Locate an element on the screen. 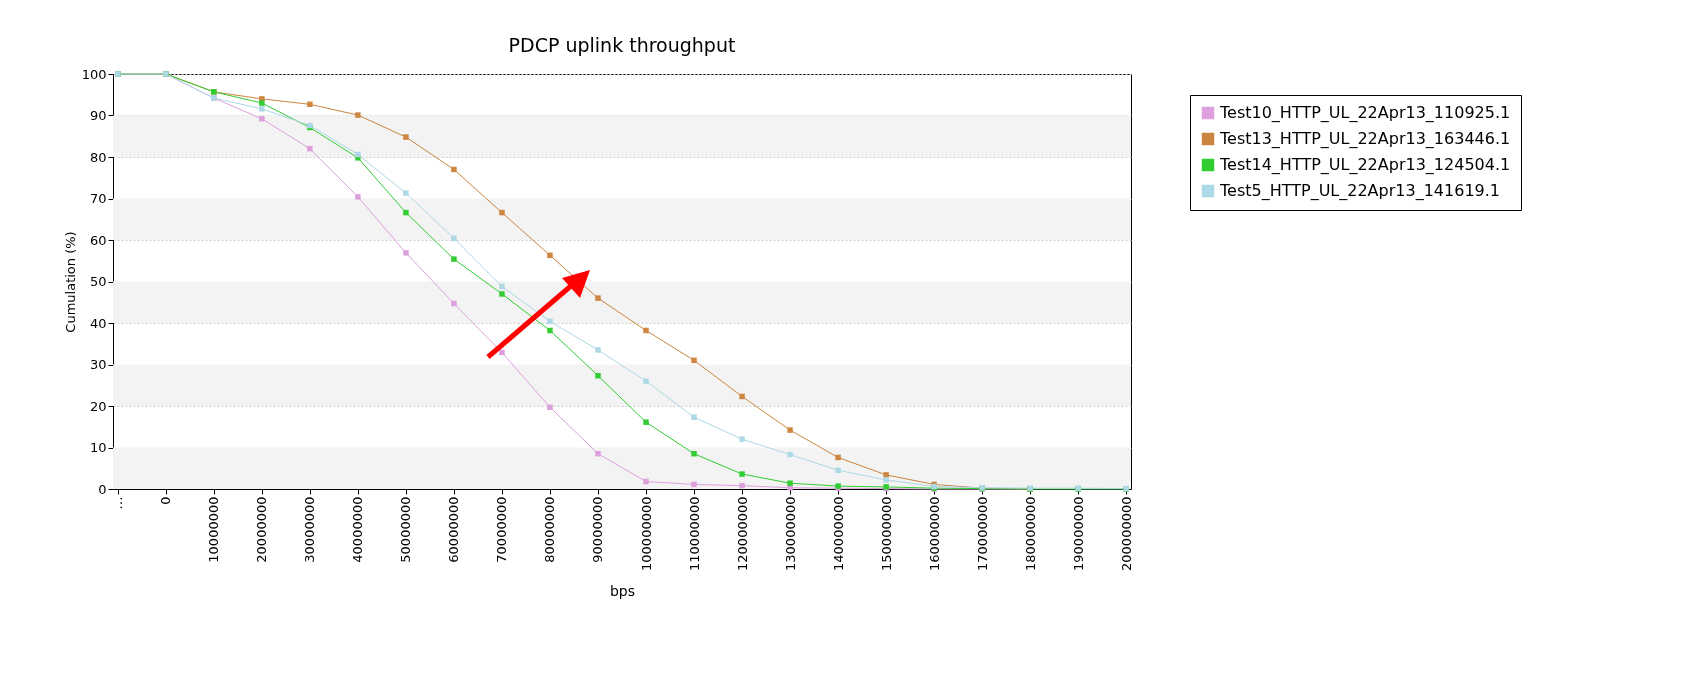  x-tick-label: 30000000 is located at coordinates (310, 529).